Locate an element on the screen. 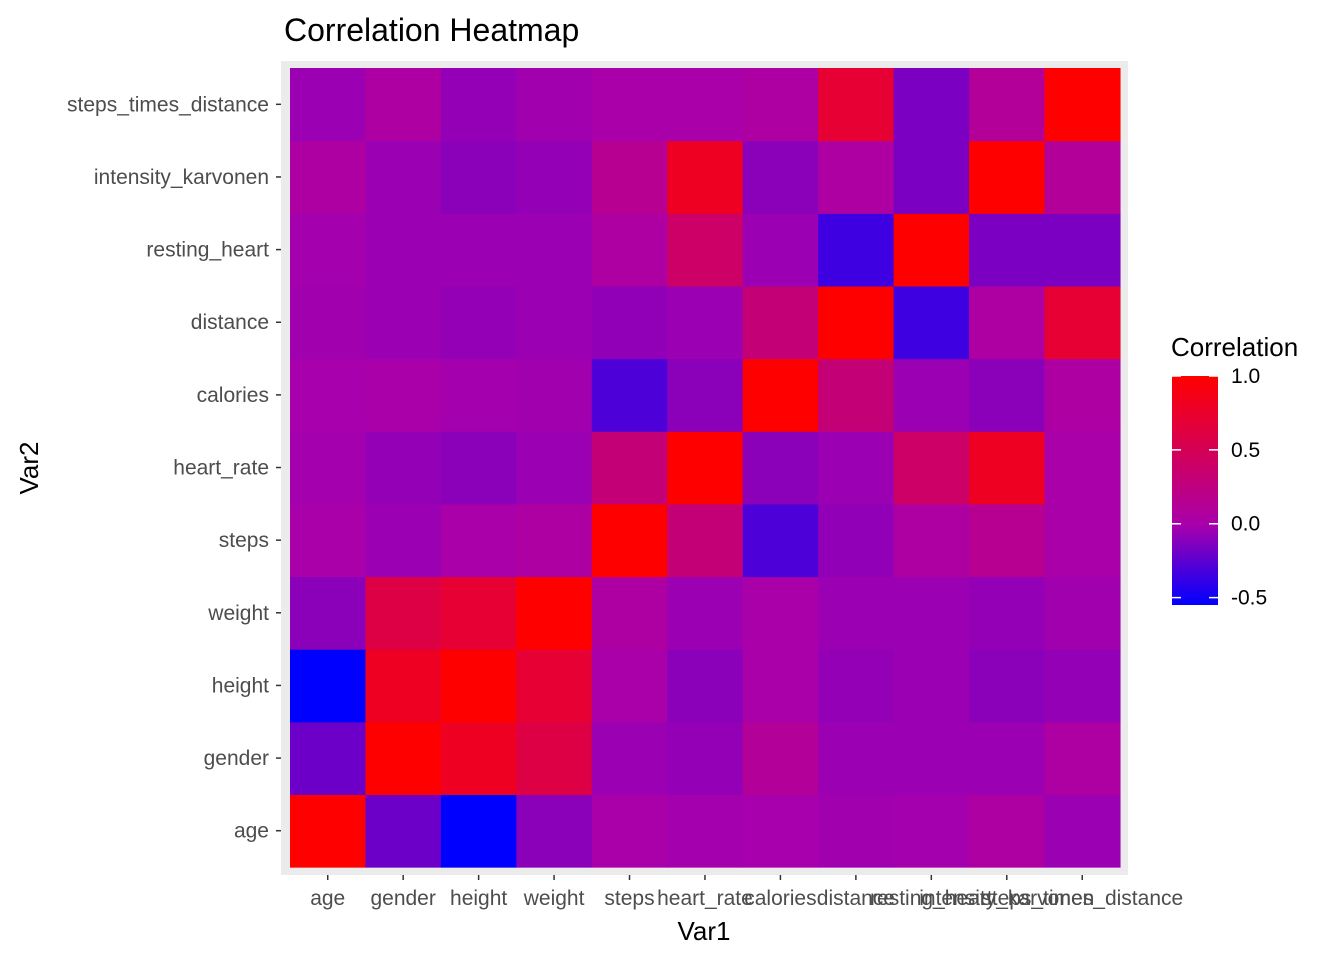  y-tick-label: heart_rate is located at coordinates (221, 468).